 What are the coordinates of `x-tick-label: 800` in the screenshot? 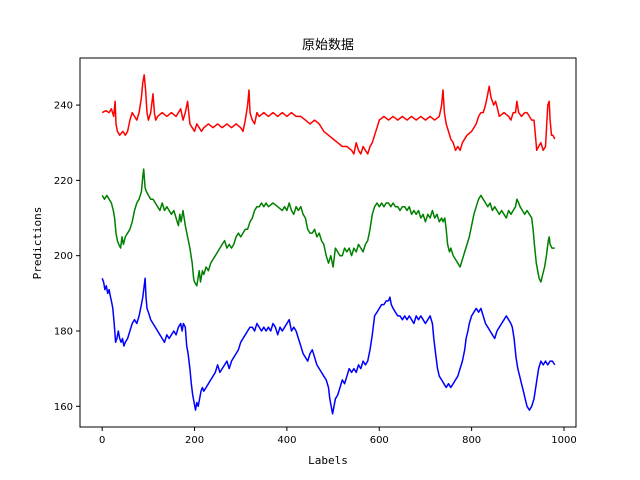 It's located at (471, 440).